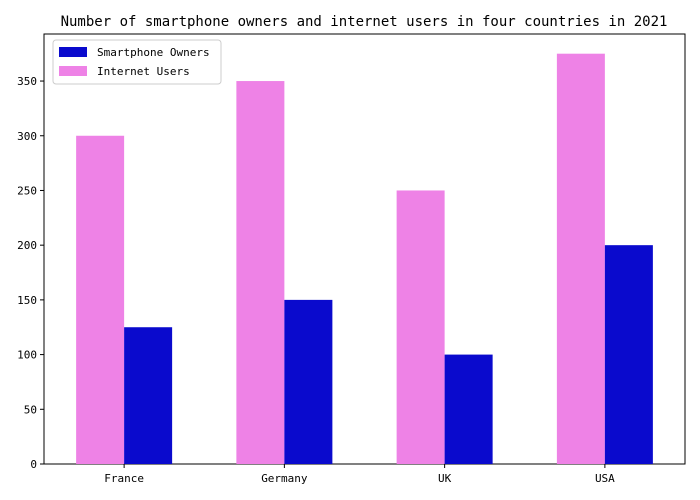 This screenshot has height=500, width=700. What do you see at coordinates (445, 478) in the screenshot?
I see `x-tick-label: UK` at bounding box center [445, 478].